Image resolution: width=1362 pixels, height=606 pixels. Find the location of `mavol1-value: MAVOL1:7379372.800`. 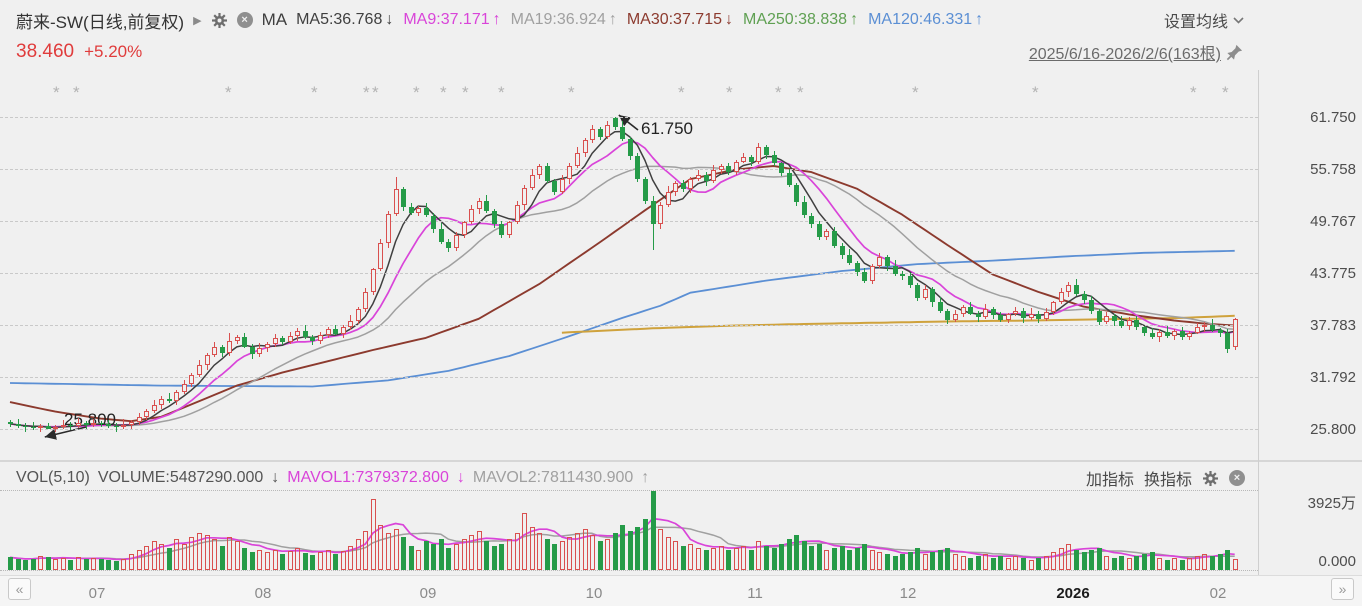

mavol1-value: MAVOL1:7379372.800 is located at coordinates (368, 477).